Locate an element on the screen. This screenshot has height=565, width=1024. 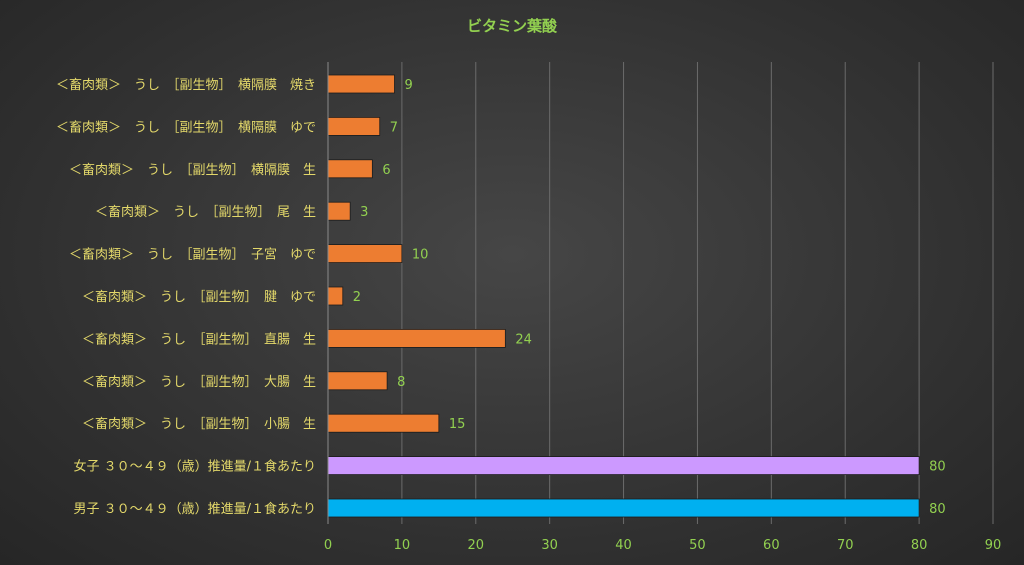
data-label: 2 is located at coordinates (357, 297).